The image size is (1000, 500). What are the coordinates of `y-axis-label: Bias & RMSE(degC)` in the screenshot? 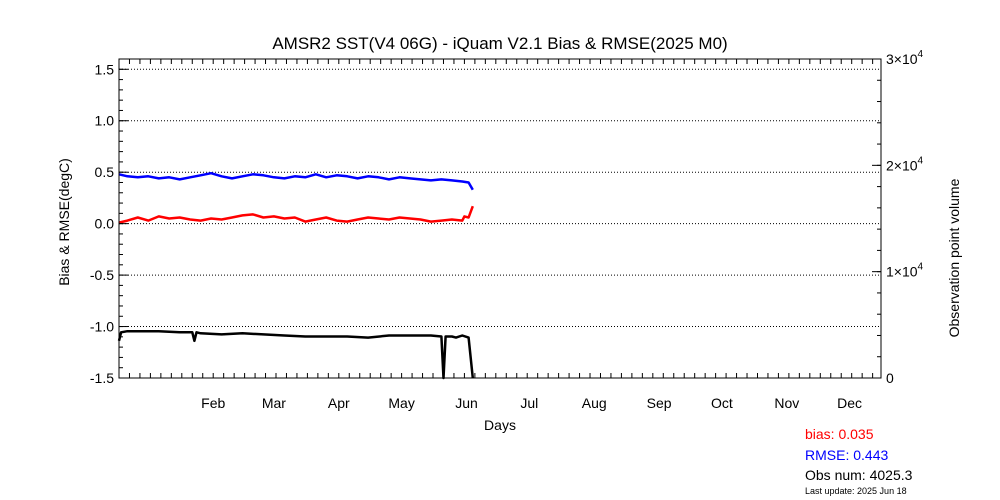 It's located at (64, 222).